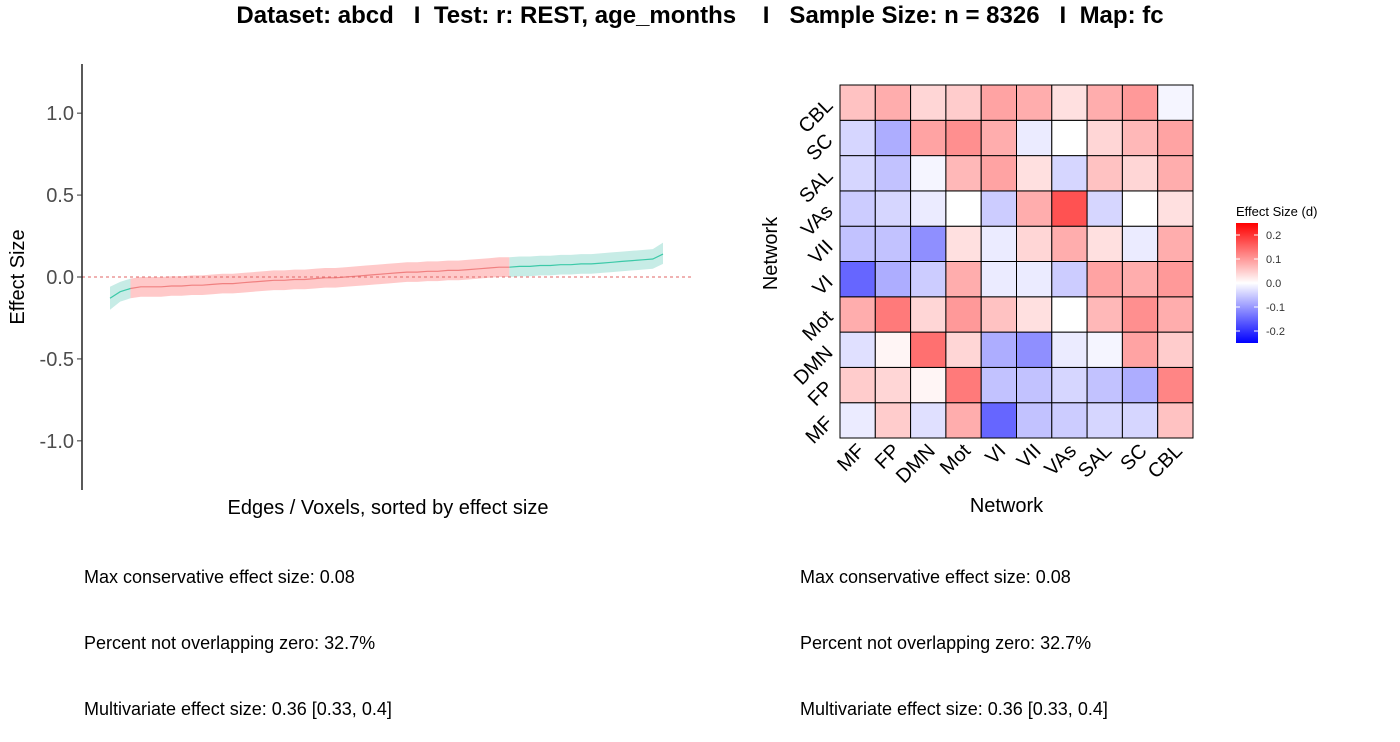 This screenshot has height=742, width=1400. What do you see at coordinates (1275, 332) in the screenshot?
I see `legend-tick-label-4: -0.2` at bounding box center [1275, 332].